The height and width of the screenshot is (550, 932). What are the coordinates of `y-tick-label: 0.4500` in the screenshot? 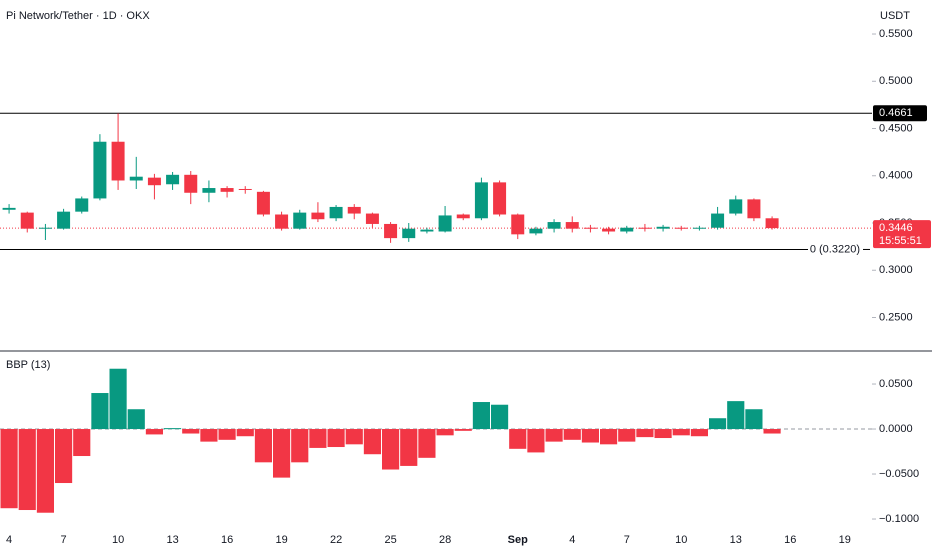 It's located at (896, 128).